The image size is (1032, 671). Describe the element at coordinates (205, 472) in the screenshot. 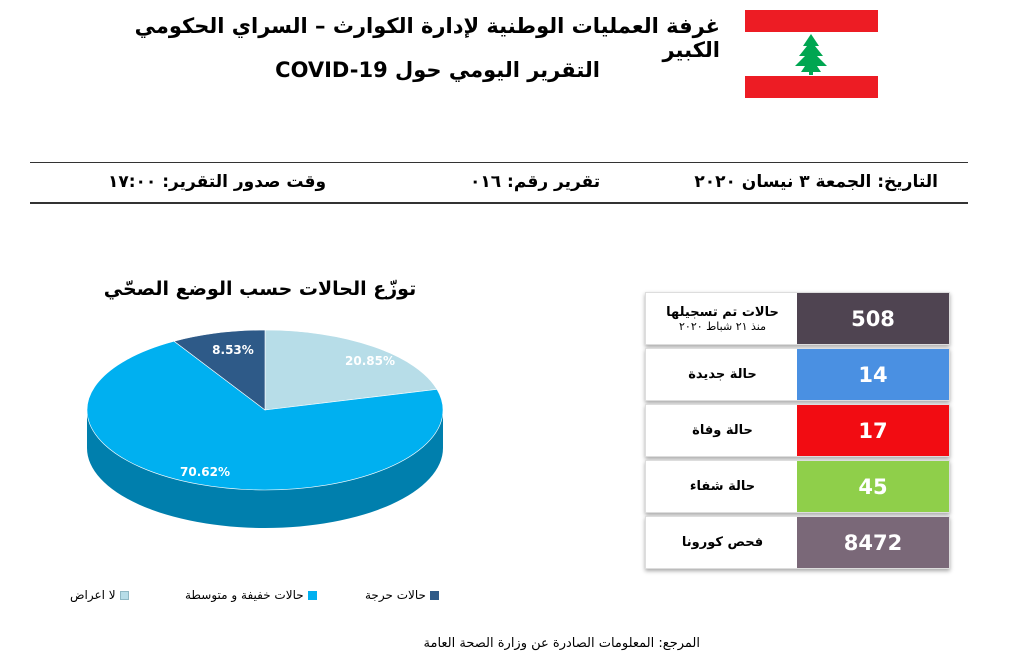

I see `pie-data-label: 70.62%` at that location.